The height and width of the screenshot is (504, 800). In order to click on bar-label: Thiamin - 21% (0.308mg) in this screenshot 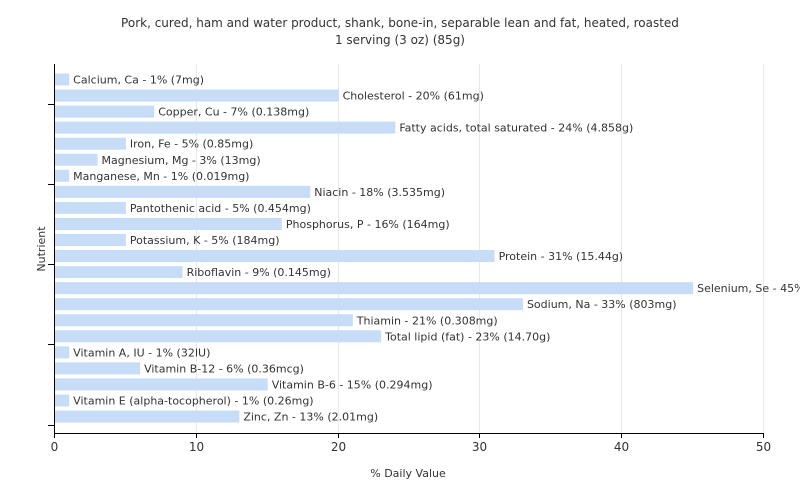, I will do `click(427, 320)`.